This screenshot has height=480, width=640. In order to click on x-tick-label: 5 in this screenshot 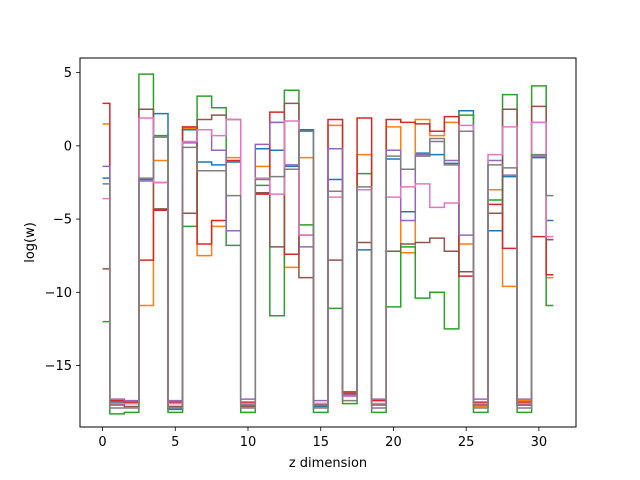, I will do `click(175, 442)`.